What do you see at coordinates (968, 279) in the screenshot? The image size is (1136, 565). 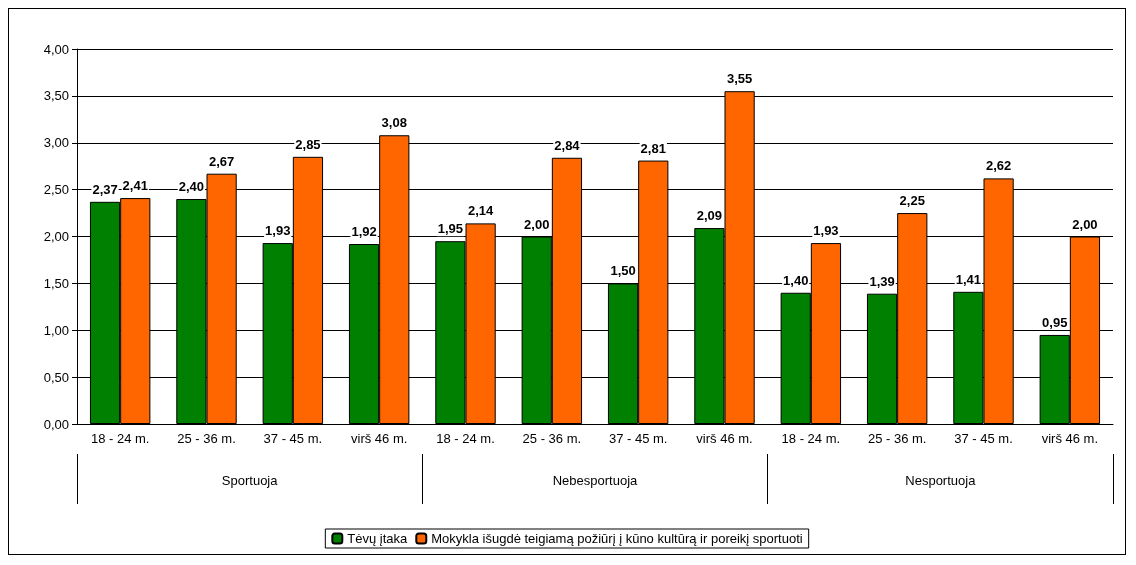 I see `data-label: 1,41` at bounding box center [968, 279].